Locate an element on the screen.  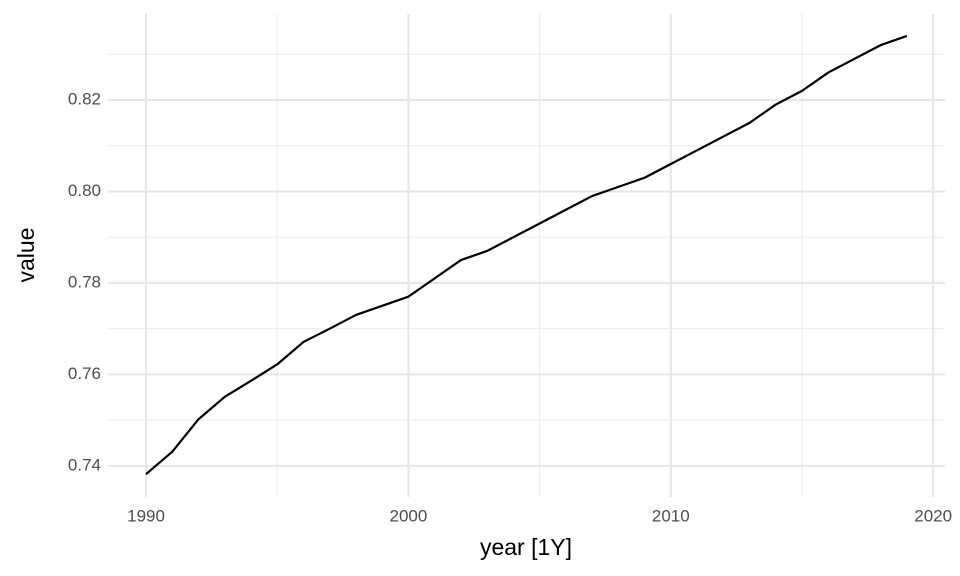
y-axis-title: value is located at coordinates (26, 255).